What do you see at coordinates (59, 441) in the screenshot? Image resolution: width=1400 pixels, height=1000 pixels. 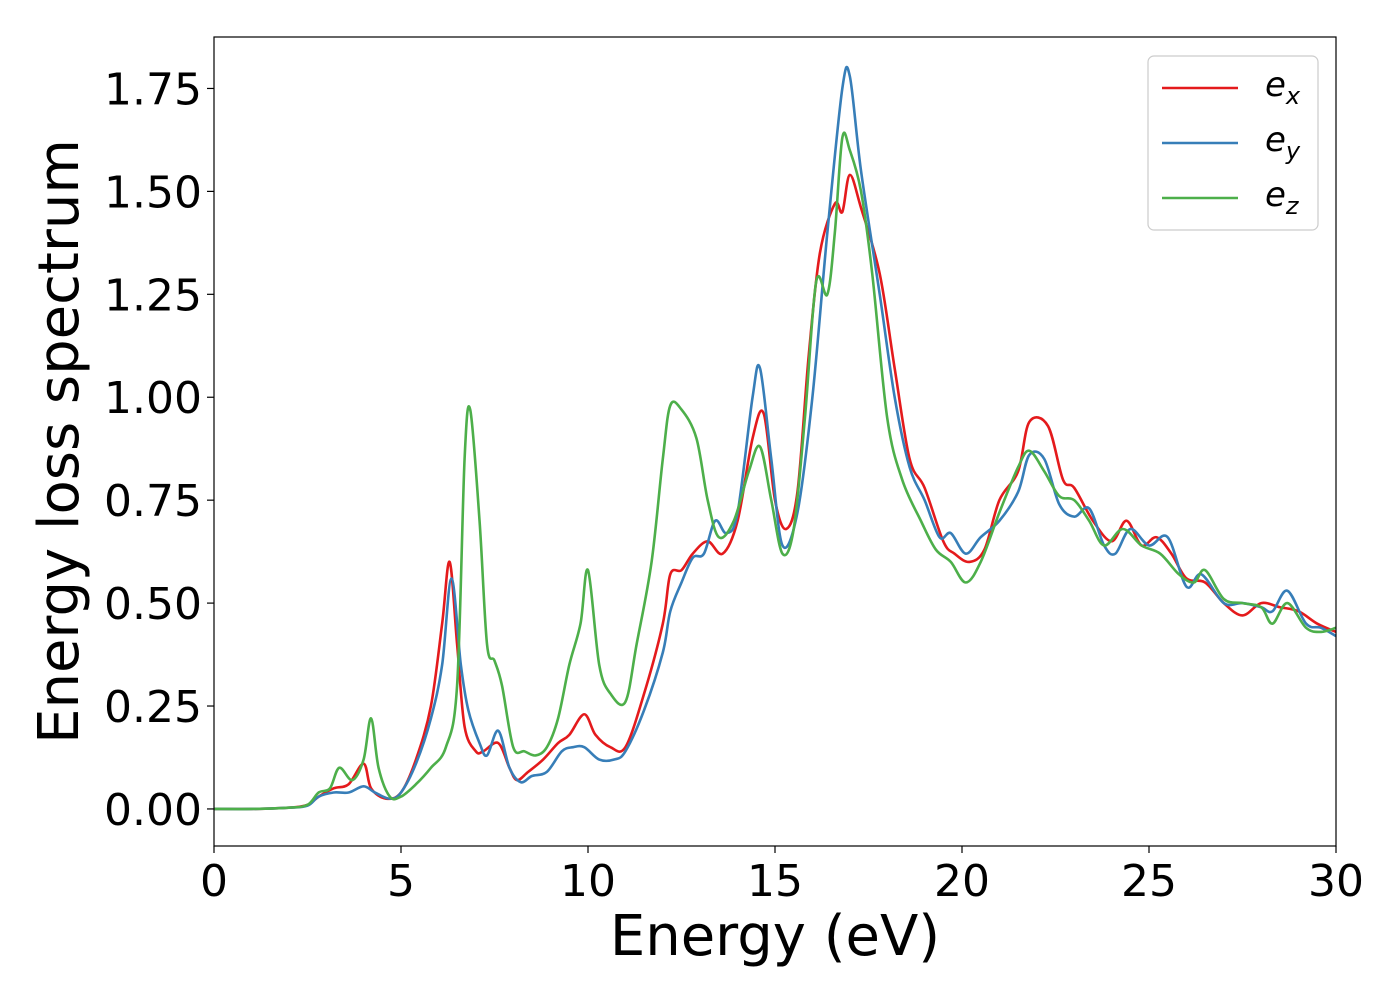 I see `y-axis-label: Energy loss spectrum` at bounding box center [59, 441].